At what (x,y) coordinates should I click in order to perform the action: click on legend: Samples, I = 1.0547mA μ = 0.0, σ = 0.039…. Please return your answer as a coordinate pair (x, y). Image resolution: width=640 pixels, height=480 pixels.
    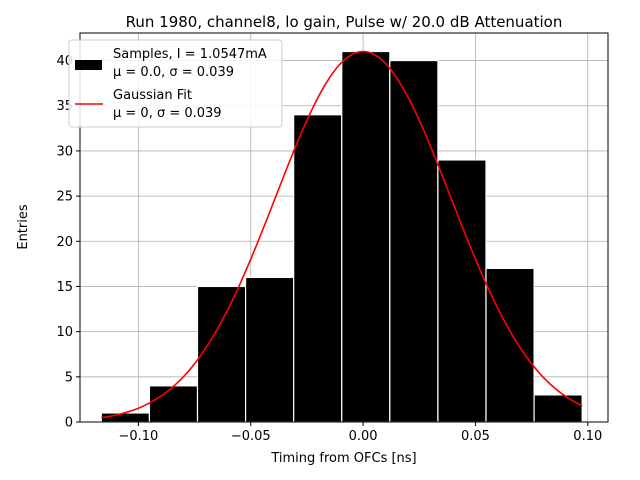
    Looking at the image, I should click on (175, 83).